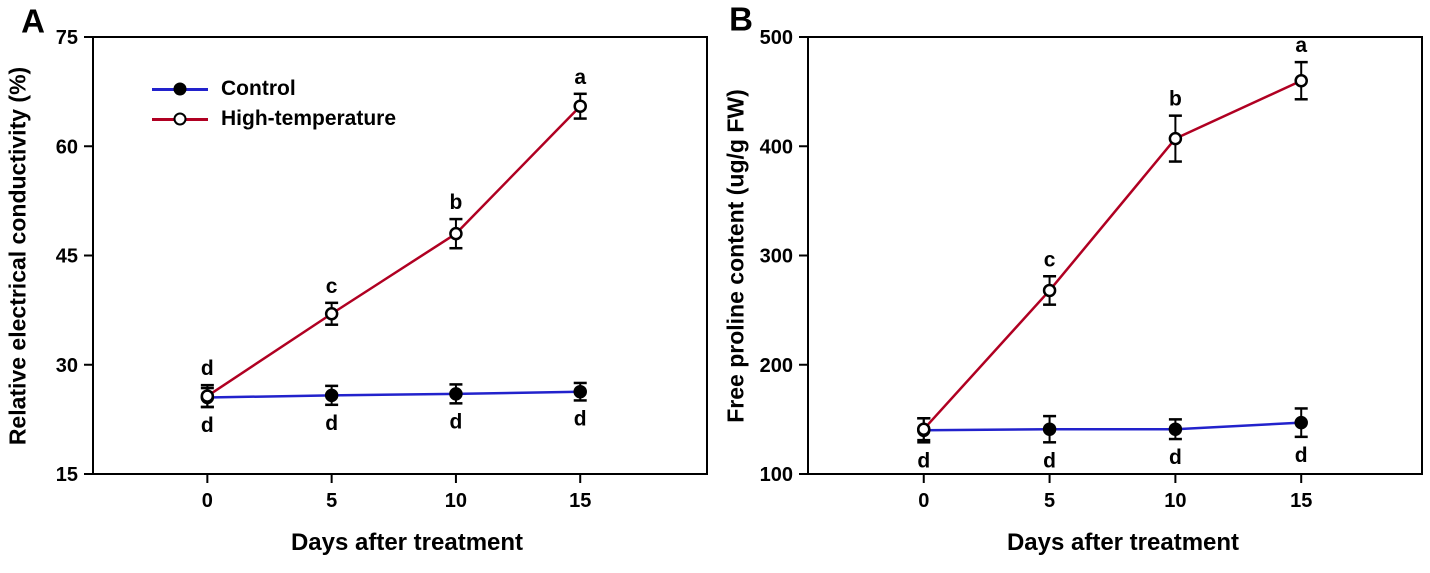 This screenshot has width=1430, height=573. What do you see at coordinates (258, 88) in the screenshot?
I see `legend-label-control: Control` at bounding box center [258, 88].